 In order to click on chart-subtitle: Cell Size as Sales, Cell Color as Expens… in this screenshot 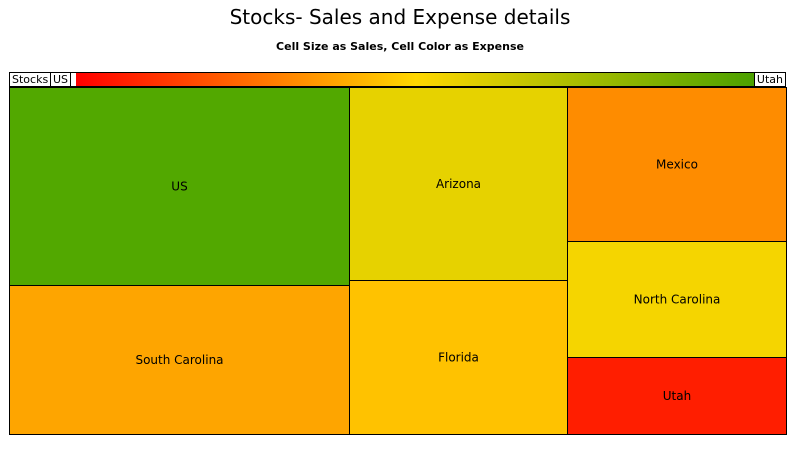, I will do `click(400, 46)`.